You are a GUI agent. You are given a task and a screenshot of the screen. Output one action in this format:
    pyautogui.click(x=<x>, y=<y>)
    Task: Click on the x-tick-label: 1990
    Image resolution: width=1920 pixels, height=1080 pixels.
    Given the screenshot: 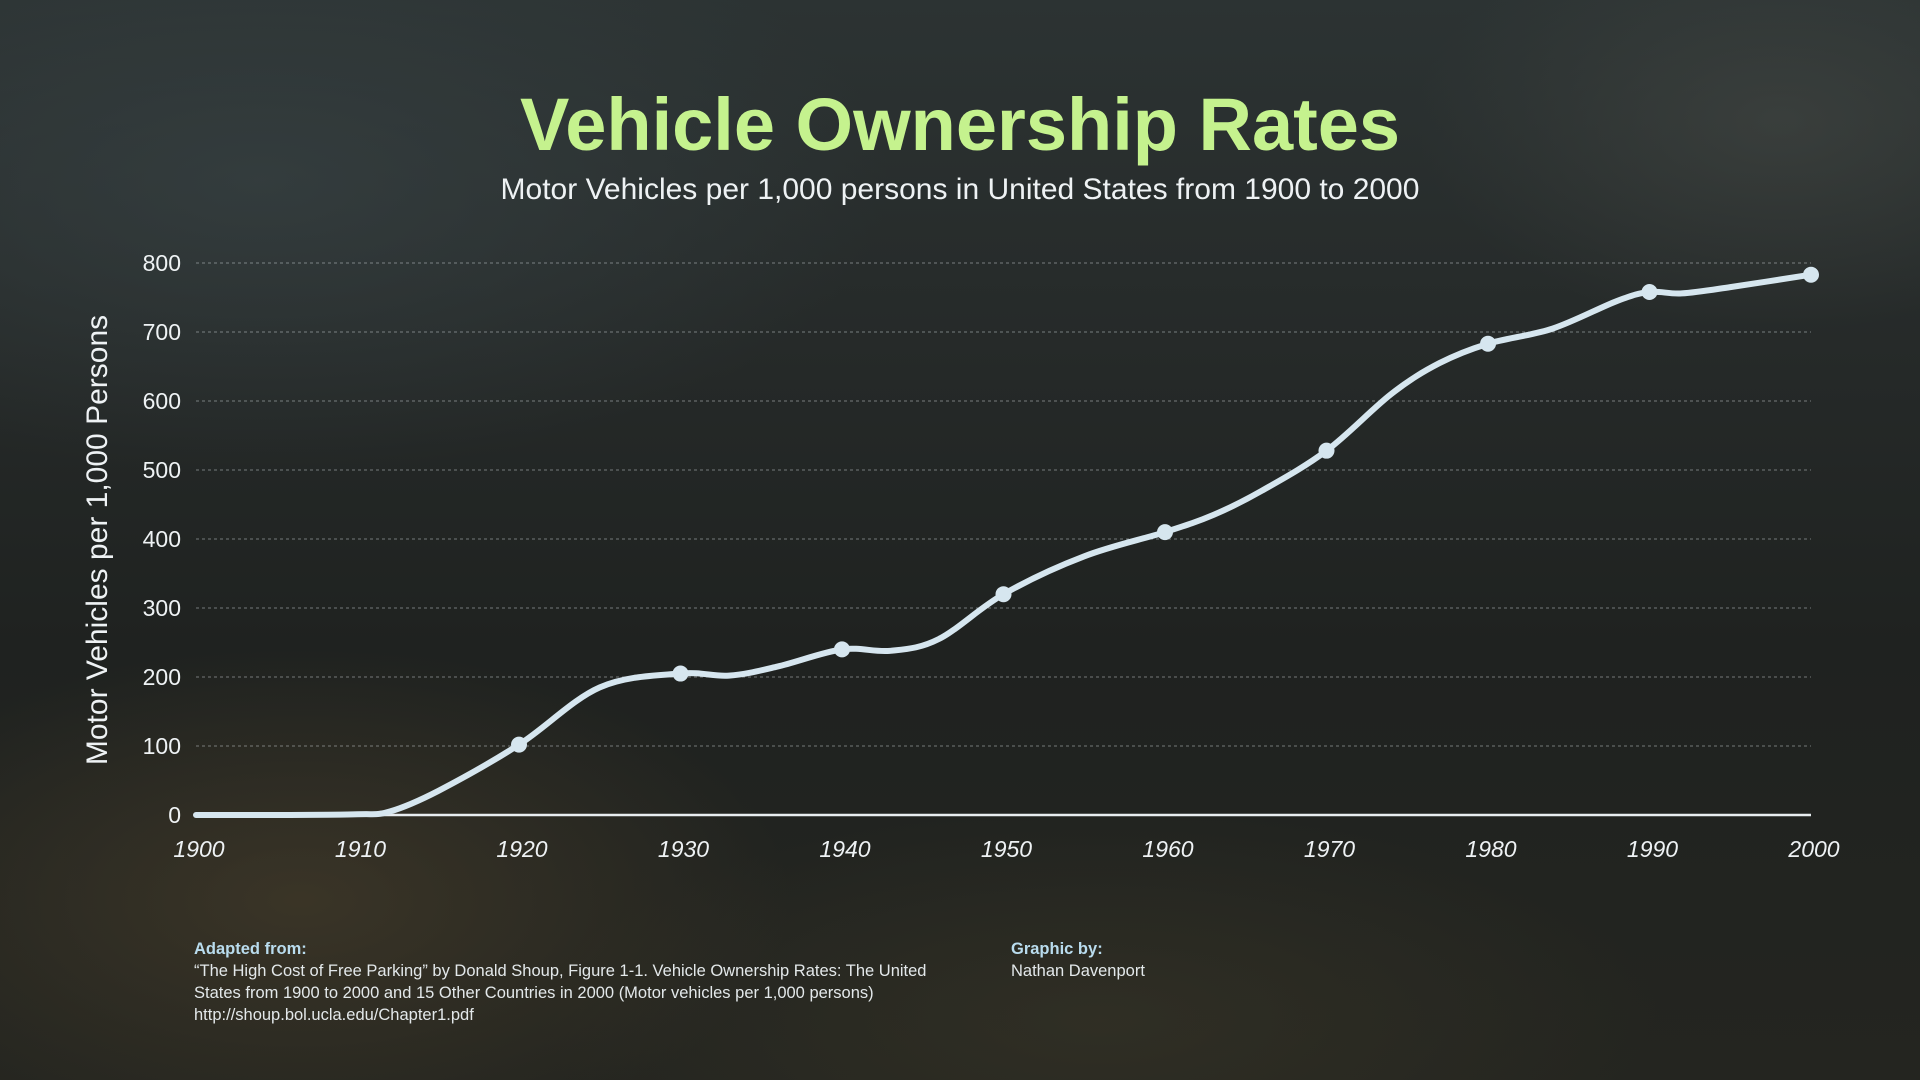 What is the action you would take?
    pyautogui.click(x=1652, y=849)
    